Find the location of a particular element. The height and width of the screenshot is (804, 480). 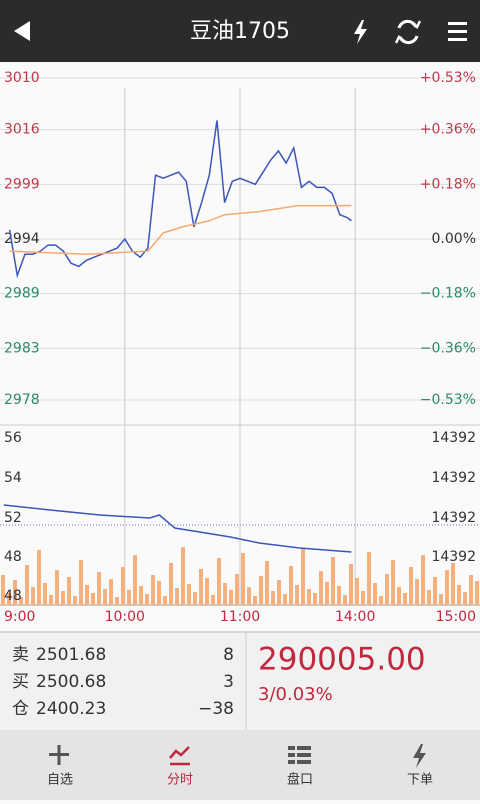

x-tick-label: 11:00 is located at coordinates (240, 617).